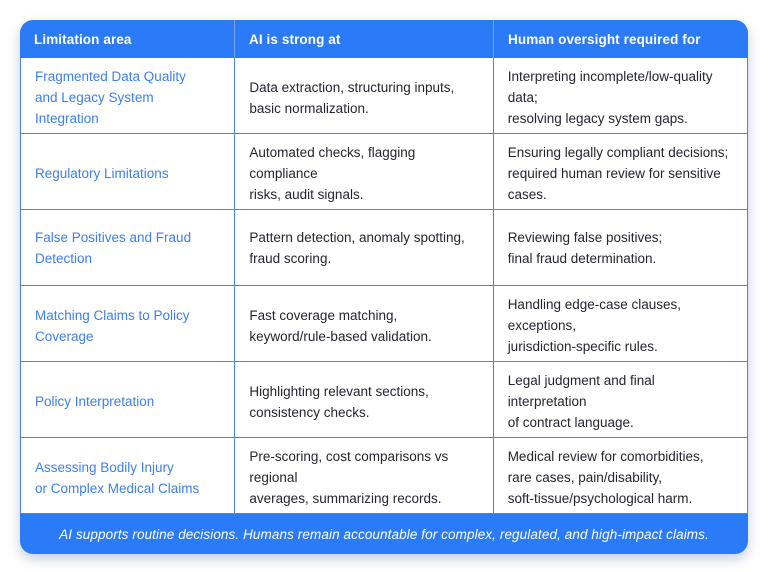 The image size is (768, 572). What do you see at coordinates (112, 325) in the screenshot?
I see `limitation-cell: Matching Claims to Policy Coverage` at bounding box center [112, 325].